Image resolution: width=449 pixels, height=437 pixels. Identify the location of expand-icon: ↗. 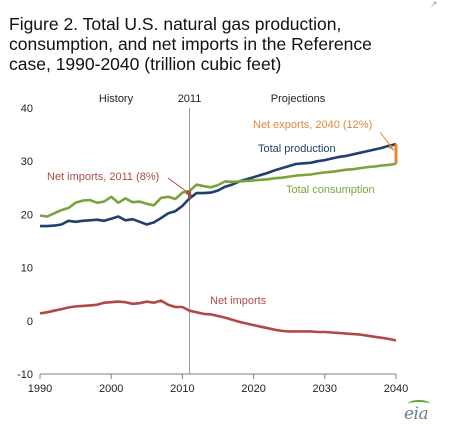
(434, 5).